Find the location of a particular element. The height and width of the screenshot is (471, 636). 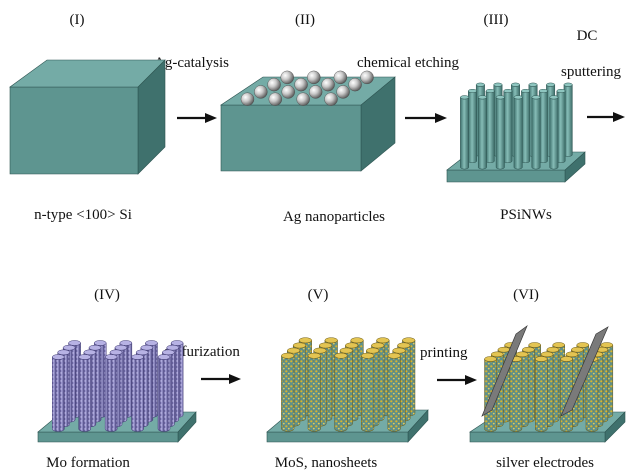

silicon-nanowires-block is located at coordinates (516, 132).